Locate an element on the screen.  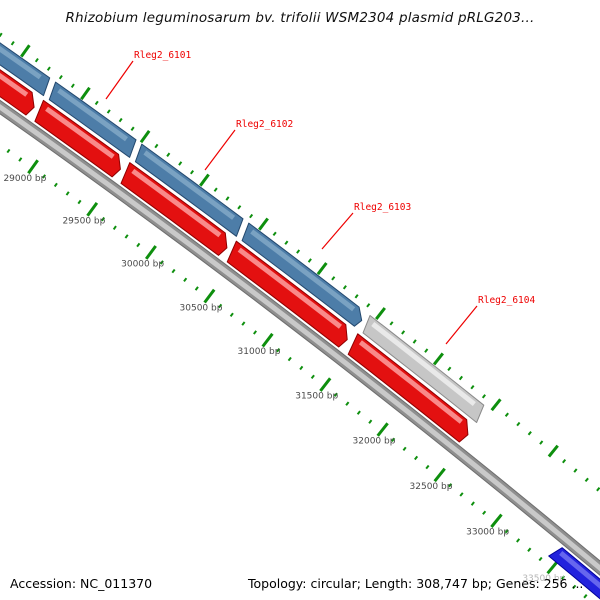
ruler-label: 33500 bp is located at coordinates (543, 579).